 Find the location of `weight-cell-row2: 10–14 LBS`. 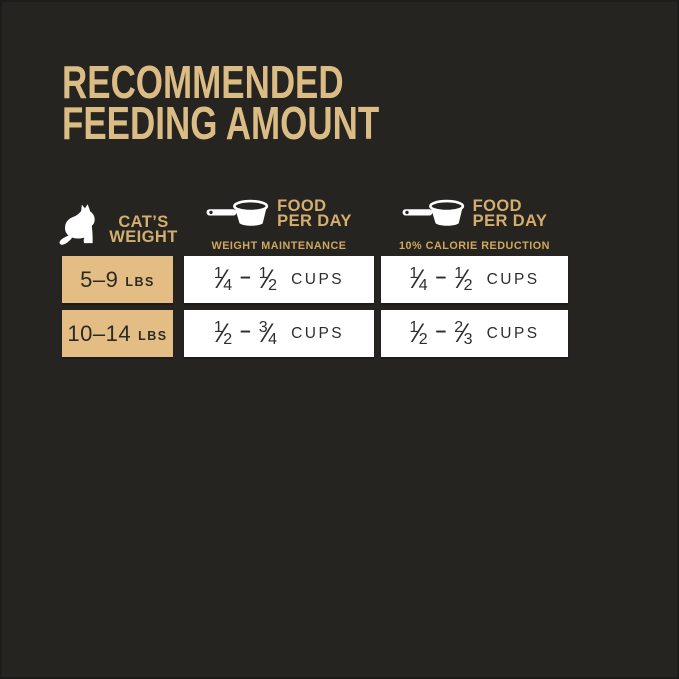

weight-cell-row2: 10–14 LBS is located at coordinates (117, 333).